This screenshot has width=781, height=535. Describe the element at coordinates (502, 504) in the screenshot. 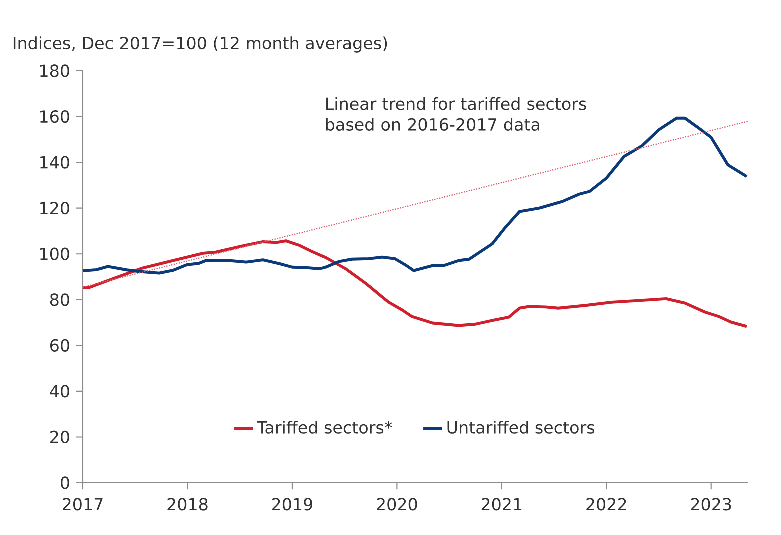

I see `x-tick-label: 2021` at that location.